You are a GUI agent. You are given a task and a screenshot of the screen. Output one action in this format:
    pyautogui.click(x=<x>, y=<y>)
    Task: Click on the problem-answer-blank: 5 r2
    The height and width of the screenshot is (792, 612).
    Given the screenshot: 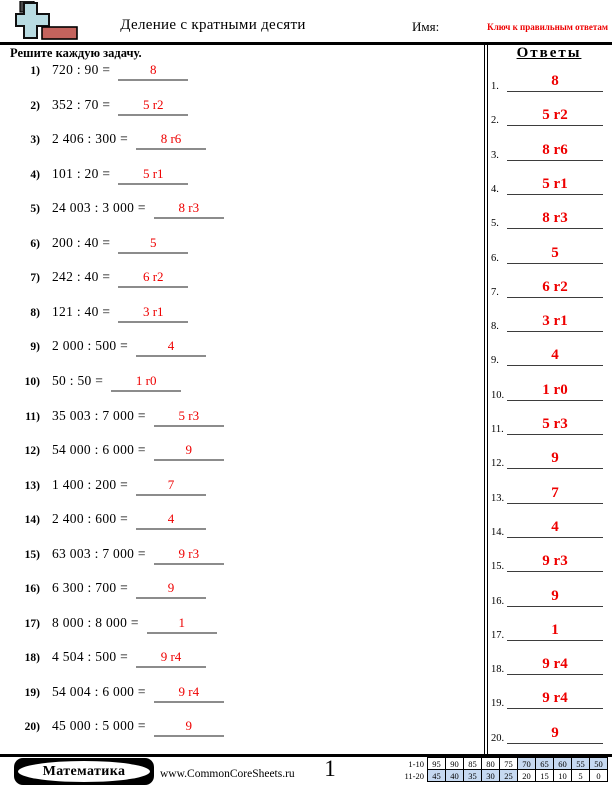 What is the action you would take?
    pyautogui.click(x=153, y=106)
    